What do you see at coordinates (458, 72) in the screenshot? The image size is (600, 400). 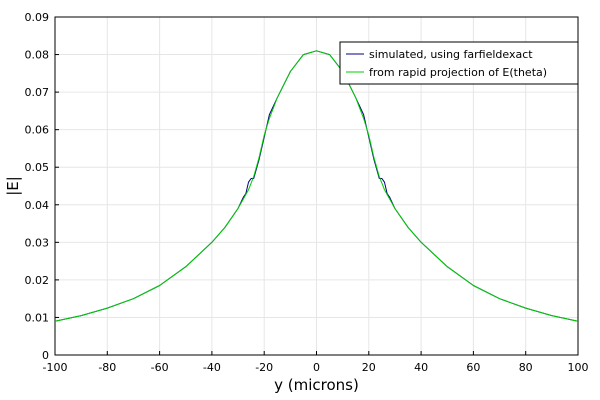 I see `legend-label-projection: from rapid projection of E(theta)` at bounding box center [458, 72].